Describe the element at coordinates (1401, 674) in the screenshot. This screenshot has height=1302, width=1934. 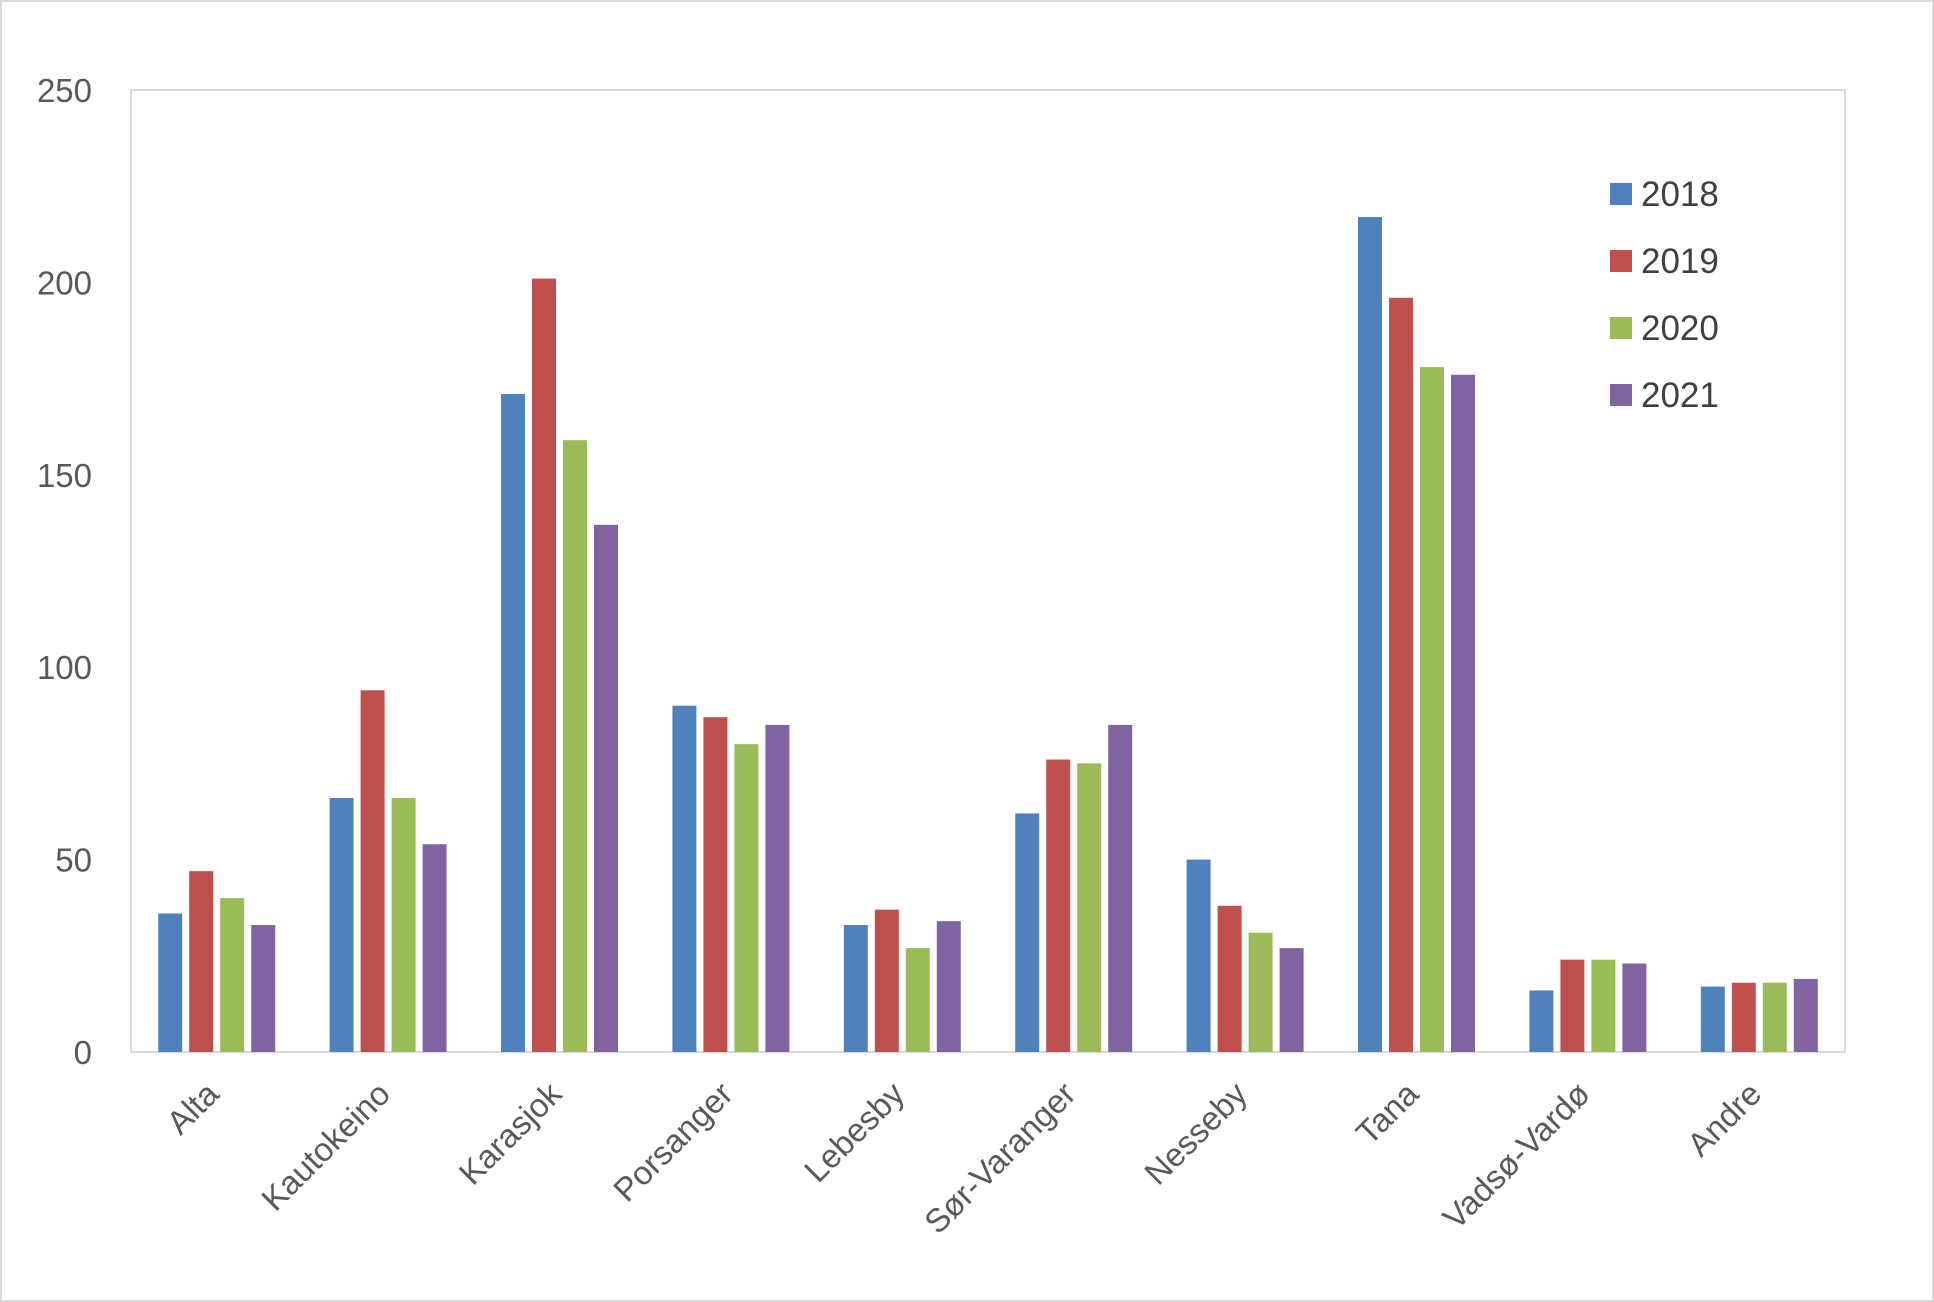
I see `bar-tana-2019` at that location.